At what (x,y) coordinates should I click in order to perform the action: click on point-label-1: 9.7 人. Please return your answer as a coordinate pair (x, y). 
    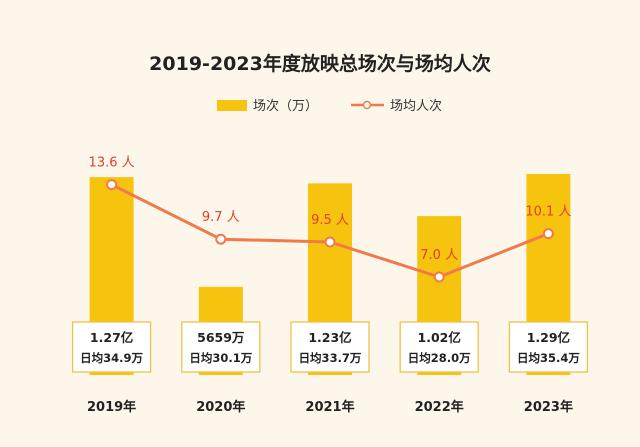
    Looking at the image, I should click on (221, 217).